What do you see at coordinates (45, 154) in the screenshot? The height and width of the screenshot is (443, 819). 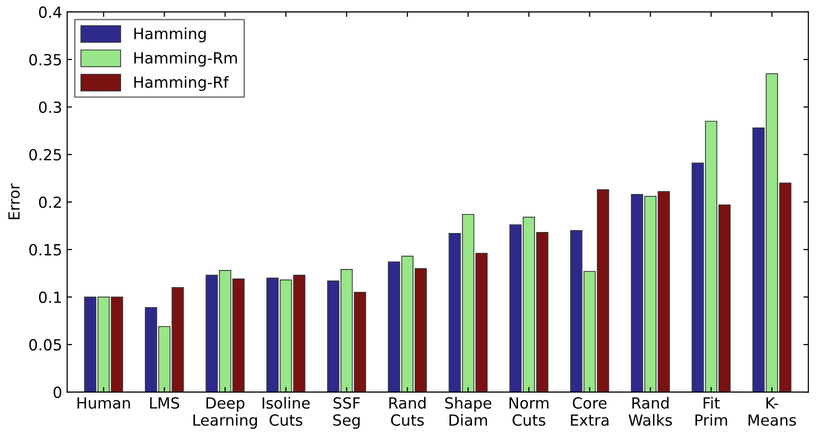 I see `y-tick-label: 0.25` at bounding box center [45, 154].